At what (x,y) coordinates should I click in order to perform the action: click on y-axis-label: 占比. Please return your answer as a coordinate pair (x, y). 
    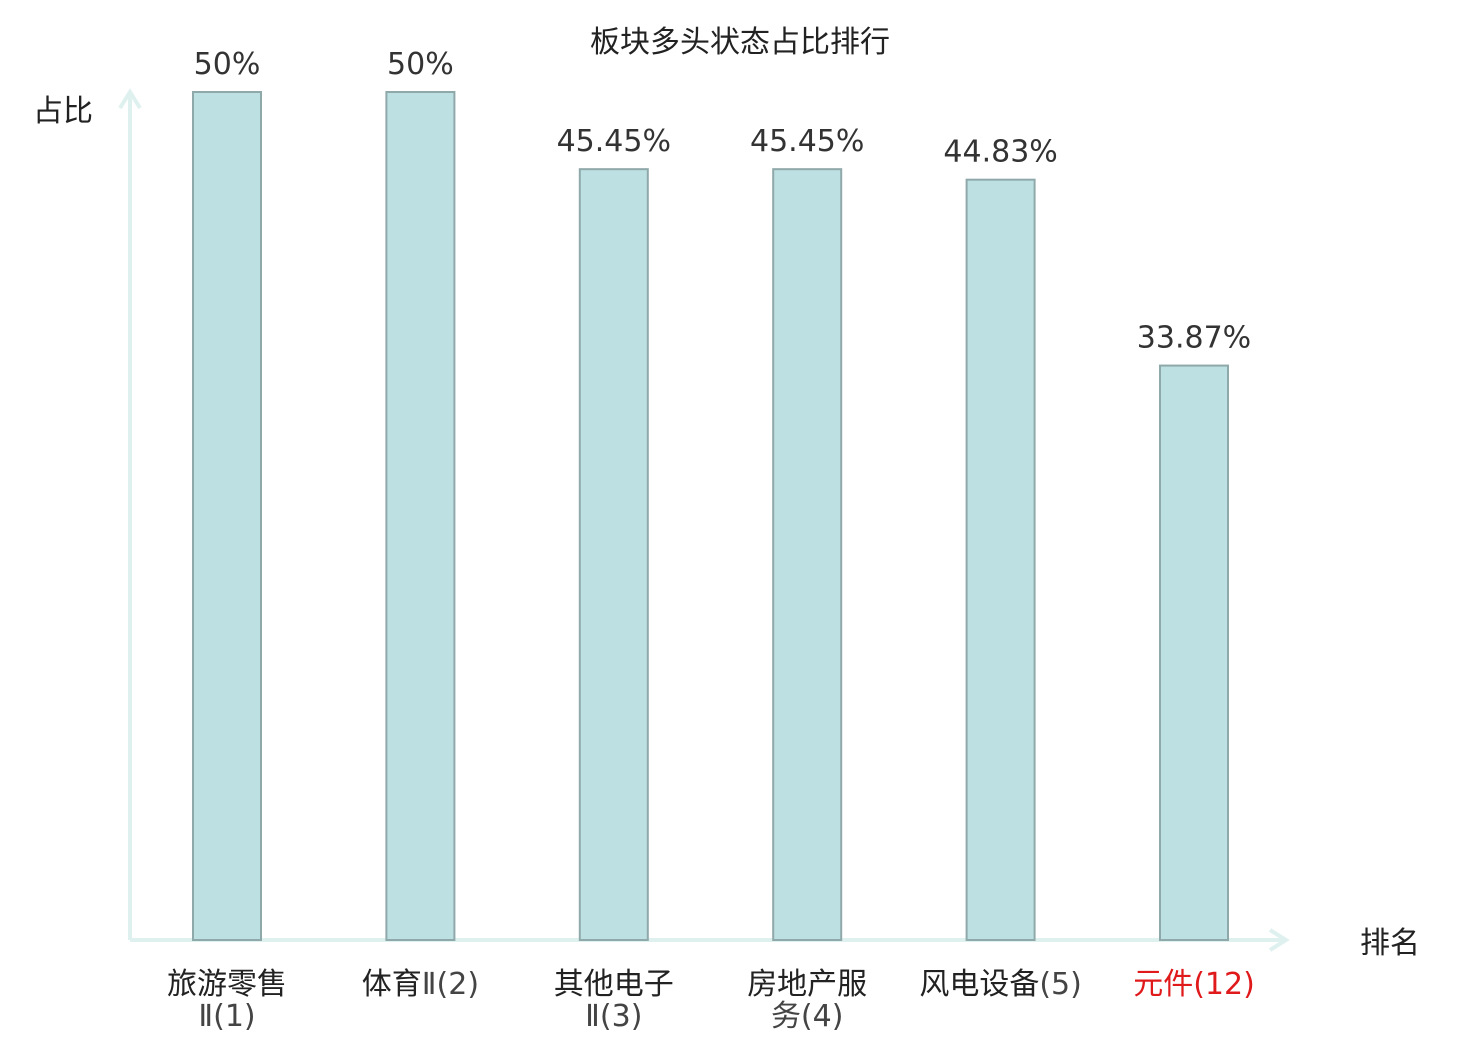
    Looking at the image, I should click on (63, 111).